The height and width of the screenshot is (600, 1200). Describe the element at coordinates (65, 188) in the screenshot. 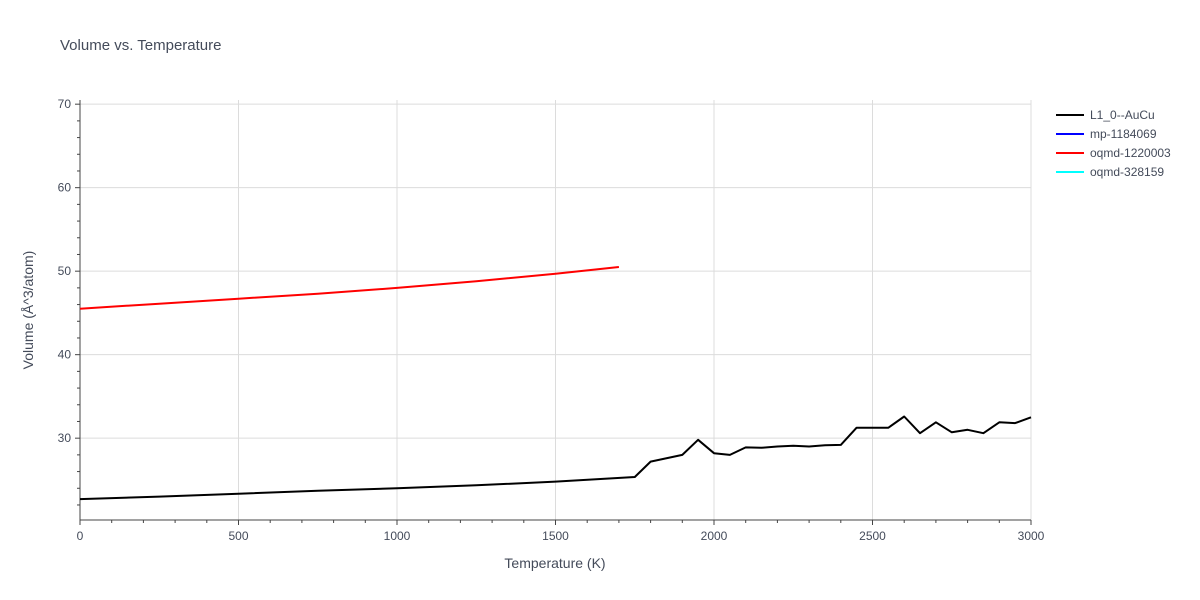

I see `y-tick-label-60: 60` at that location.